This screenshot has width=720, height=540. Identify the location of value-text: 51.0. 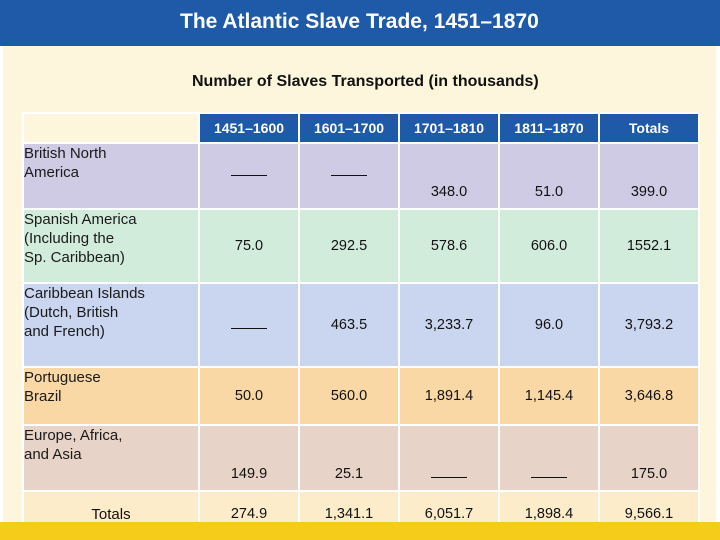
(549, 192).